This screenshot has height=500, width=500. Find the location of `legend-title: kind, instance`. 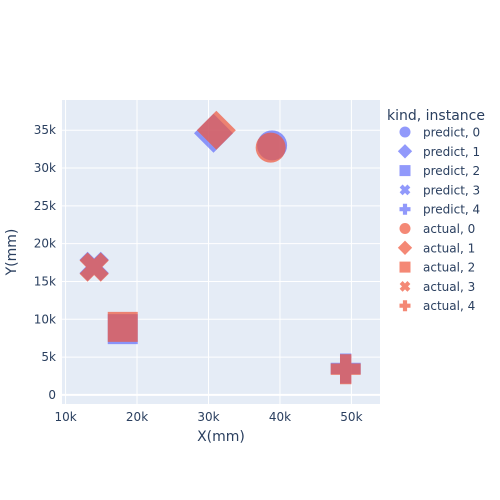

legend-title: kind, instance is located at coordinates (436, 116).